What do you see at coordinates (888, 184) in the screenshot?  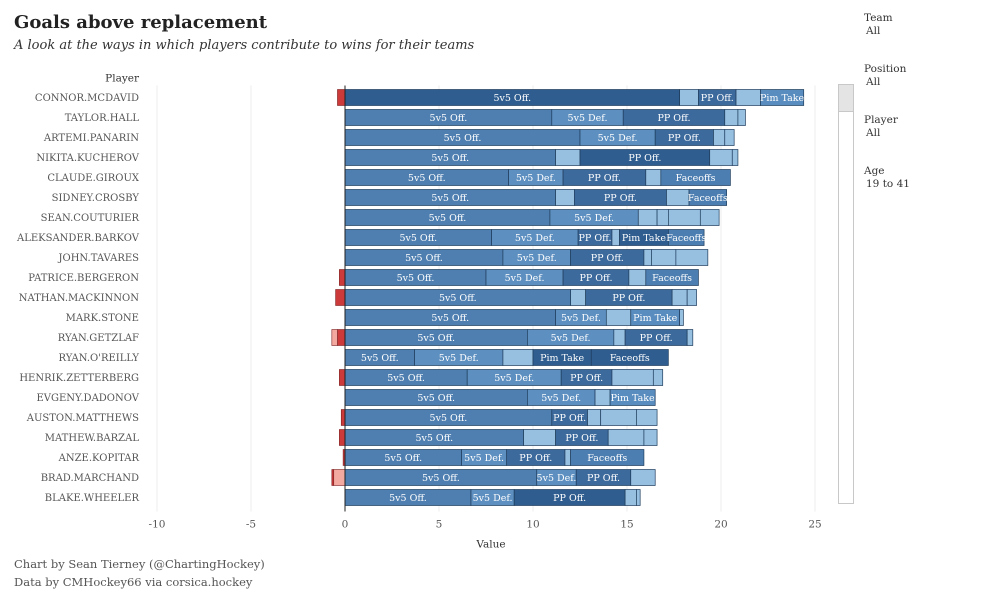 I see `age-filter-value: 19 to 41` at bounding box center [888, 184].